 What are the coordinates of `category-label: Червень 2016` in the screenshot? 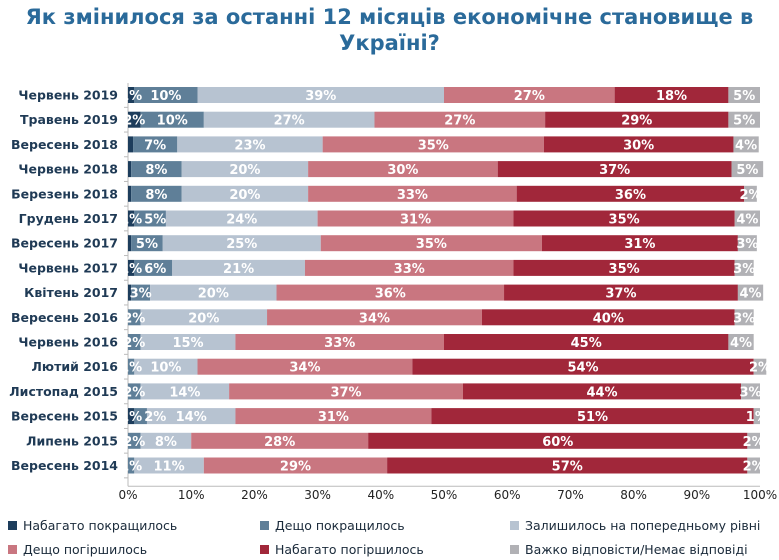 It's located at (68, 342).